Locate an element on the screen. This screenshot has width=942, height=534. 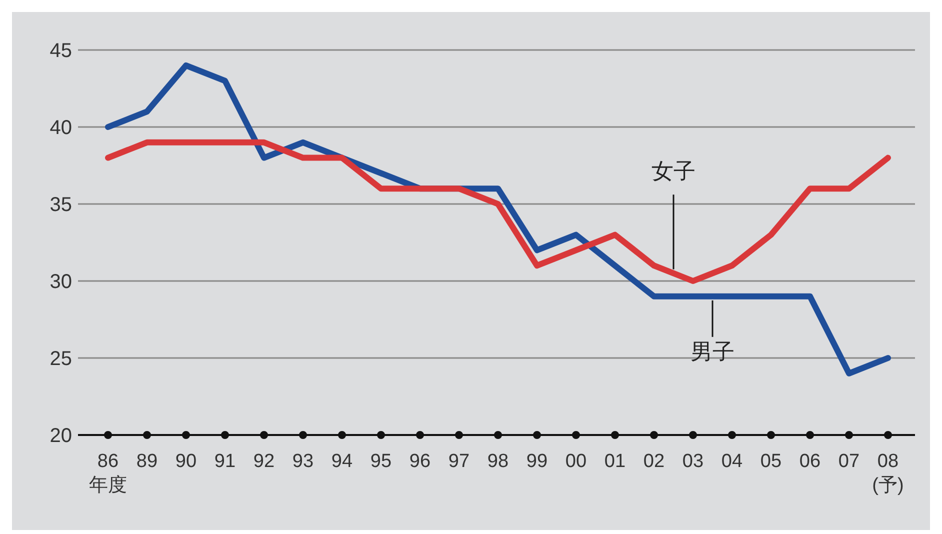
text: 女子 is located at coordinates (674, 171).